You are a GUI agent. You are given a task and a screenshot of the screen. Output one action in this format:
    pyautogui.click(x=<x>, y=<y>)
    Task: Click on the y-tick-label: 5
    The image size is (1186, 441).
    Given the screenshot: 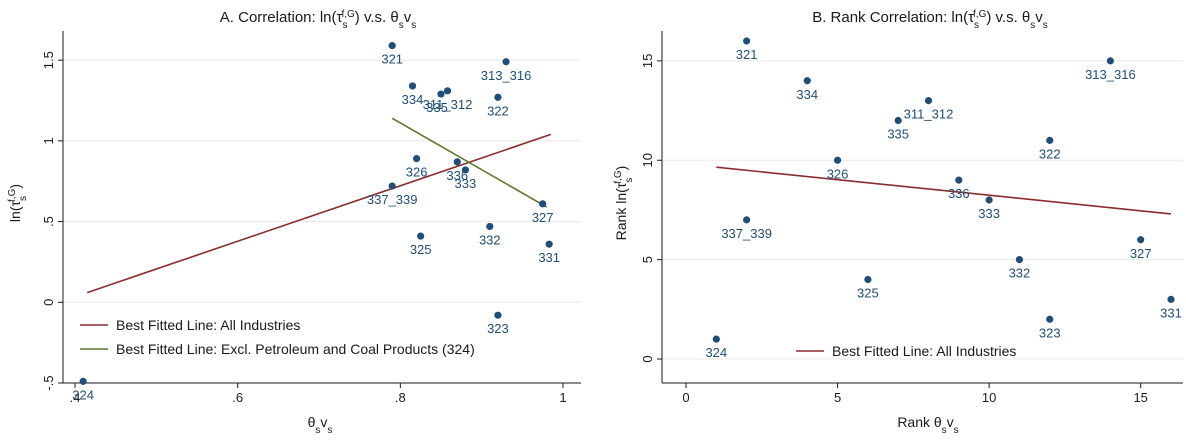 What is the action you would take?
    pyautogui.click(x=647, y=259)
    